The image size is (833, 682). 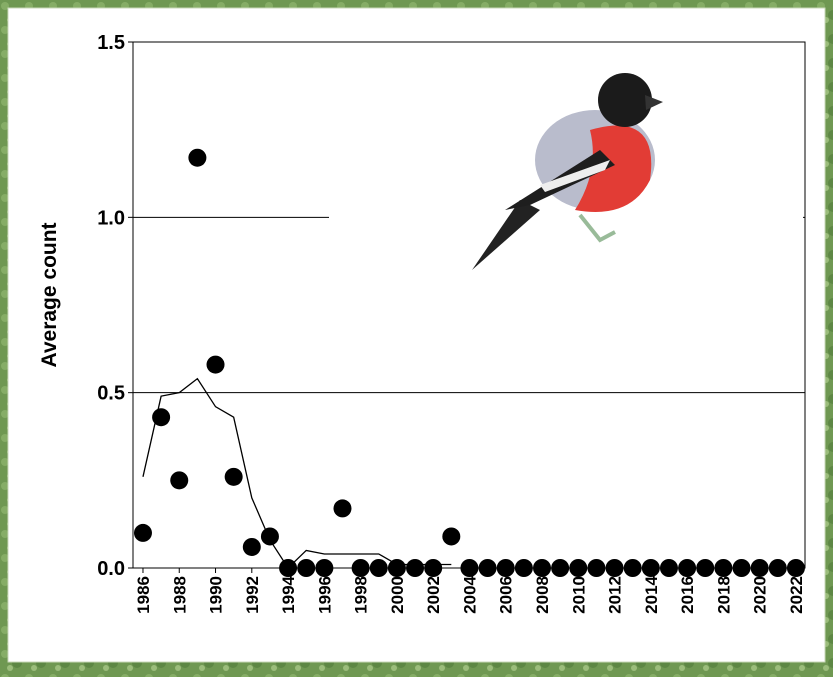 What do you see at coordinates (397, 595) in the screenshot?
I see `x-tick-label: 2000` at bounding box center [397, 595].